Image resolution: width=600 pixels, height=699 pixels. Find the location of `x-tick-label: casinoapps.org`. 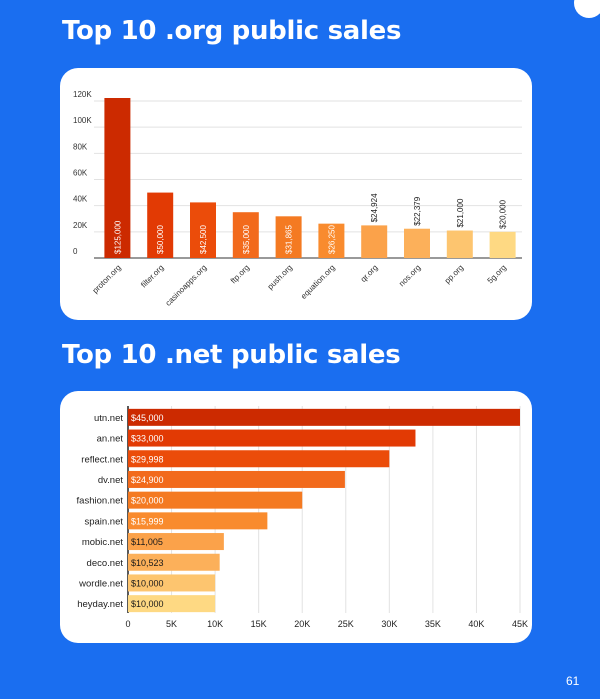

x-tick-label: casinoapps.org is located at coordinates (186, 285).